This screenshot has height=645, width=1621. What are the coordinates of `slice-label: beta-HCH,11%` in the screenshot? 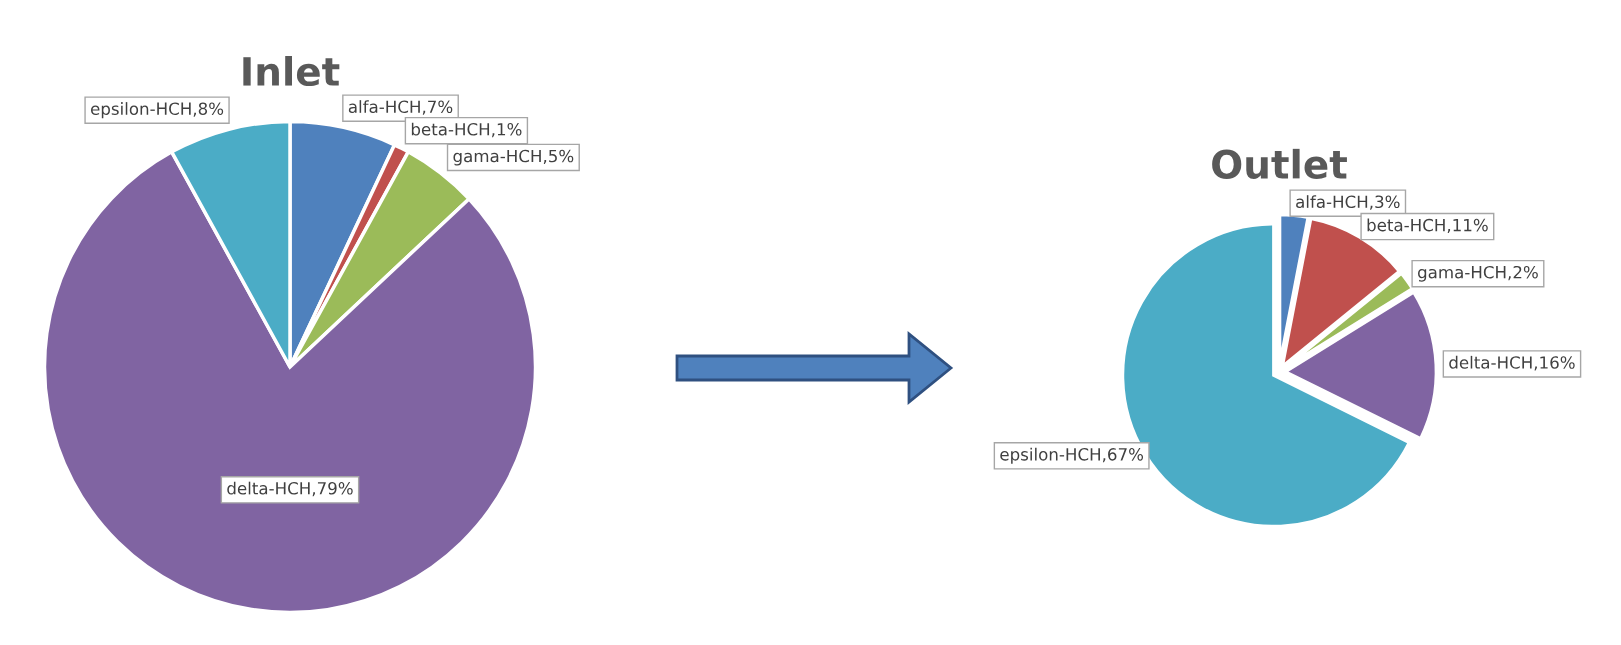 It's located at (1427, 226).